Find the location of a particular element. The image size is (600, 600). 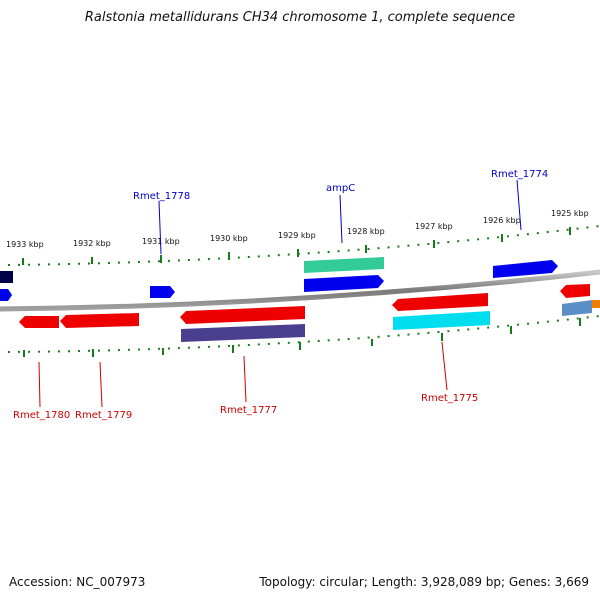

scale-label: 1933 kbp is located at coordinates (25, 244).